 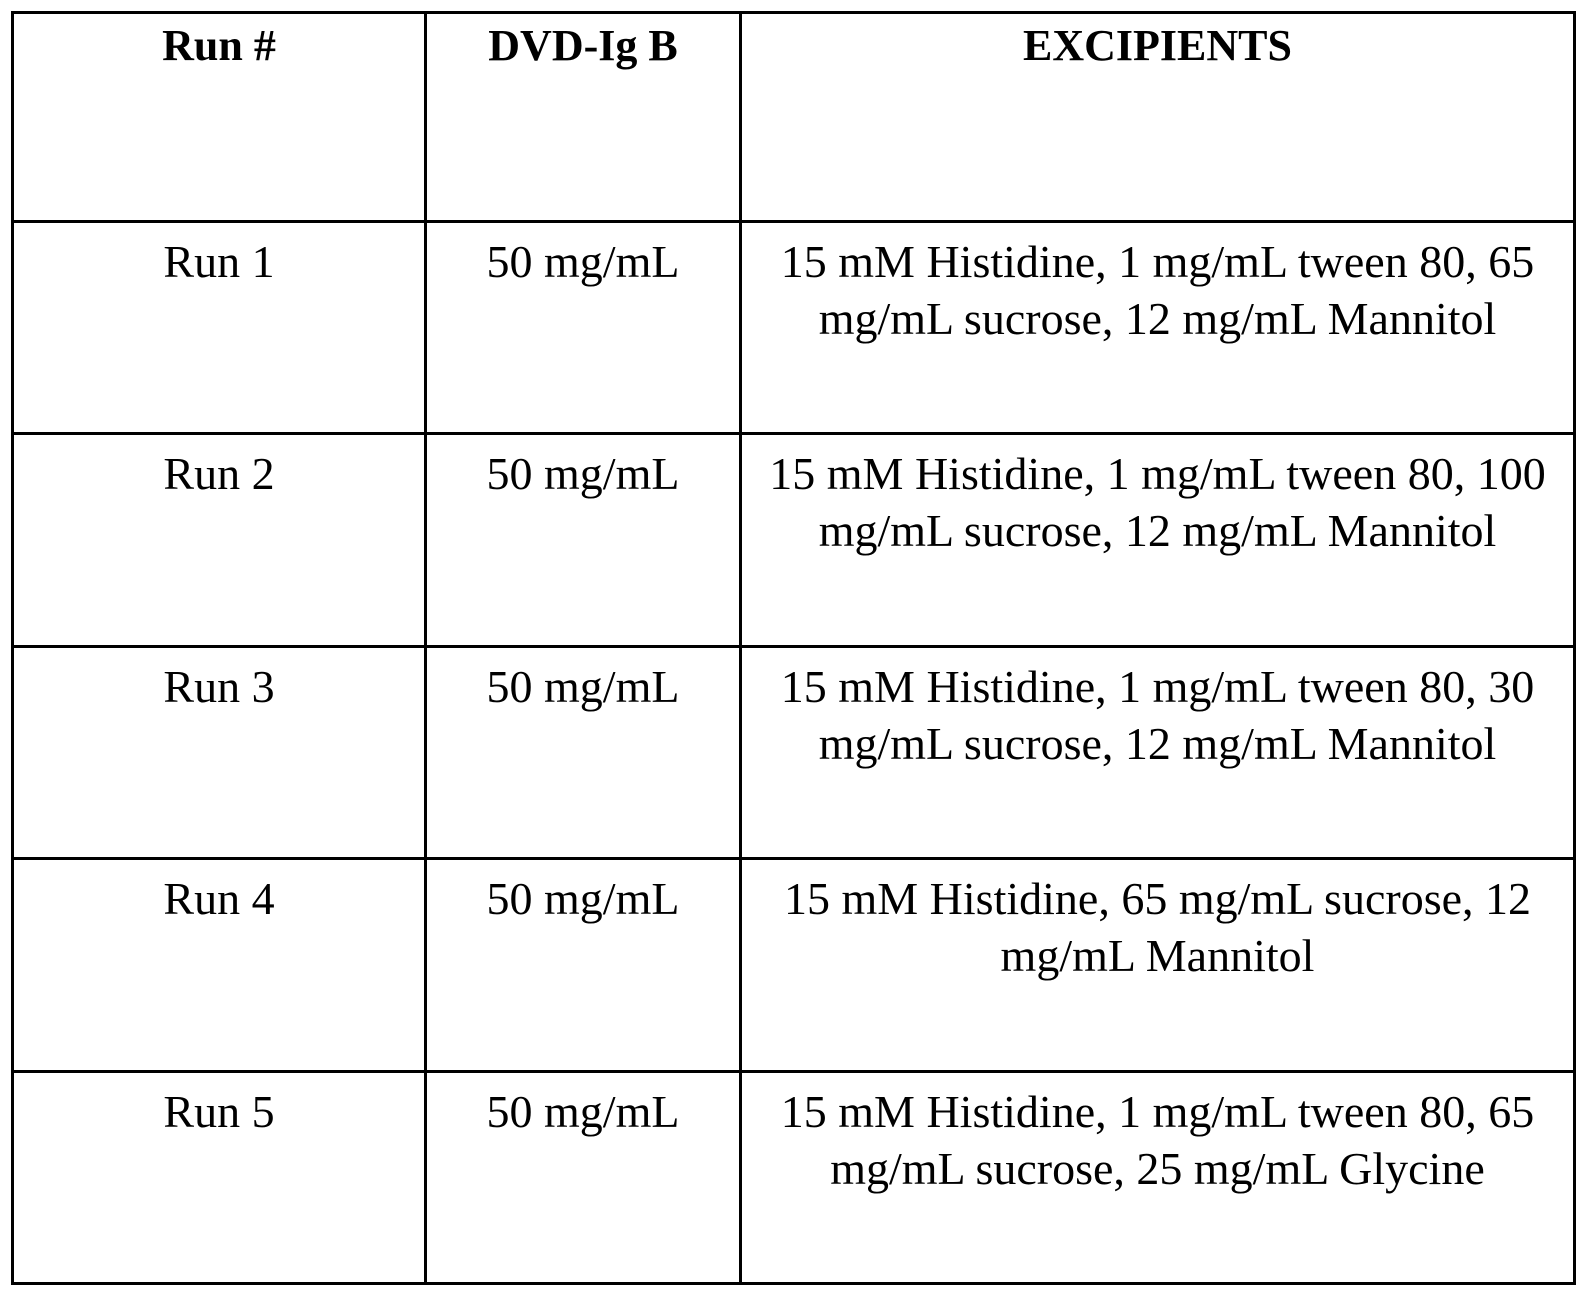 What do you see at coordinates (583, 117) in the screenshot?
I see `header-dvd-ig-b: DVD-Ig B` at bounding box center [583, 117].